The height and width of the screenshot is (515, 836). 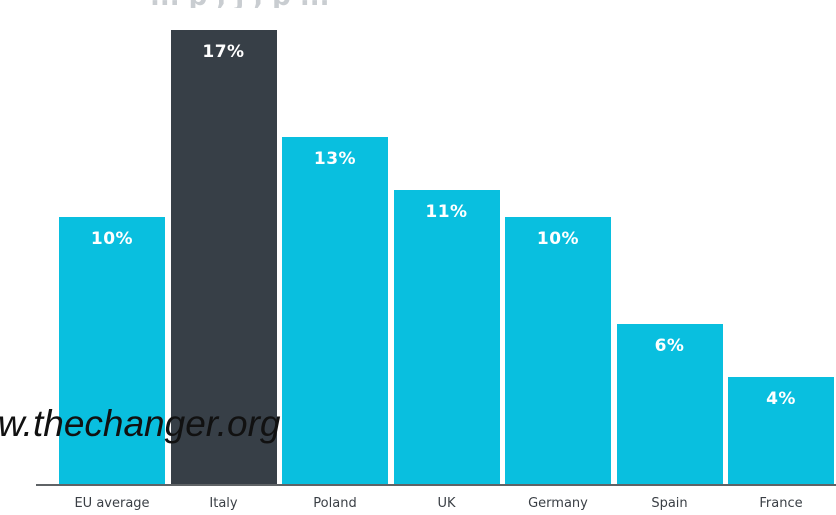 I want to click on bar-uk, so click(x=446, y=337).